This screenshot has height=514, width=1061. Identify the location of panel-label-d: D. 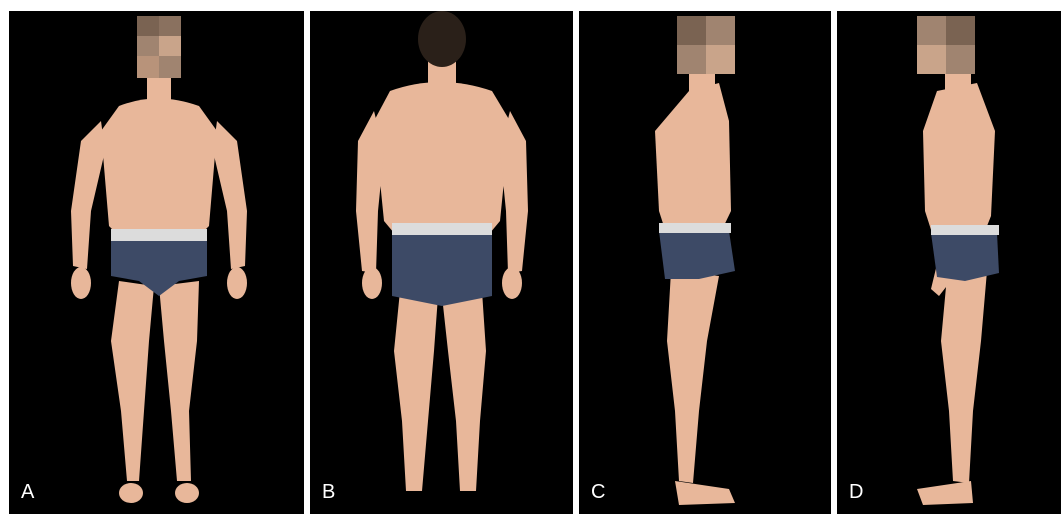
(856, 492).